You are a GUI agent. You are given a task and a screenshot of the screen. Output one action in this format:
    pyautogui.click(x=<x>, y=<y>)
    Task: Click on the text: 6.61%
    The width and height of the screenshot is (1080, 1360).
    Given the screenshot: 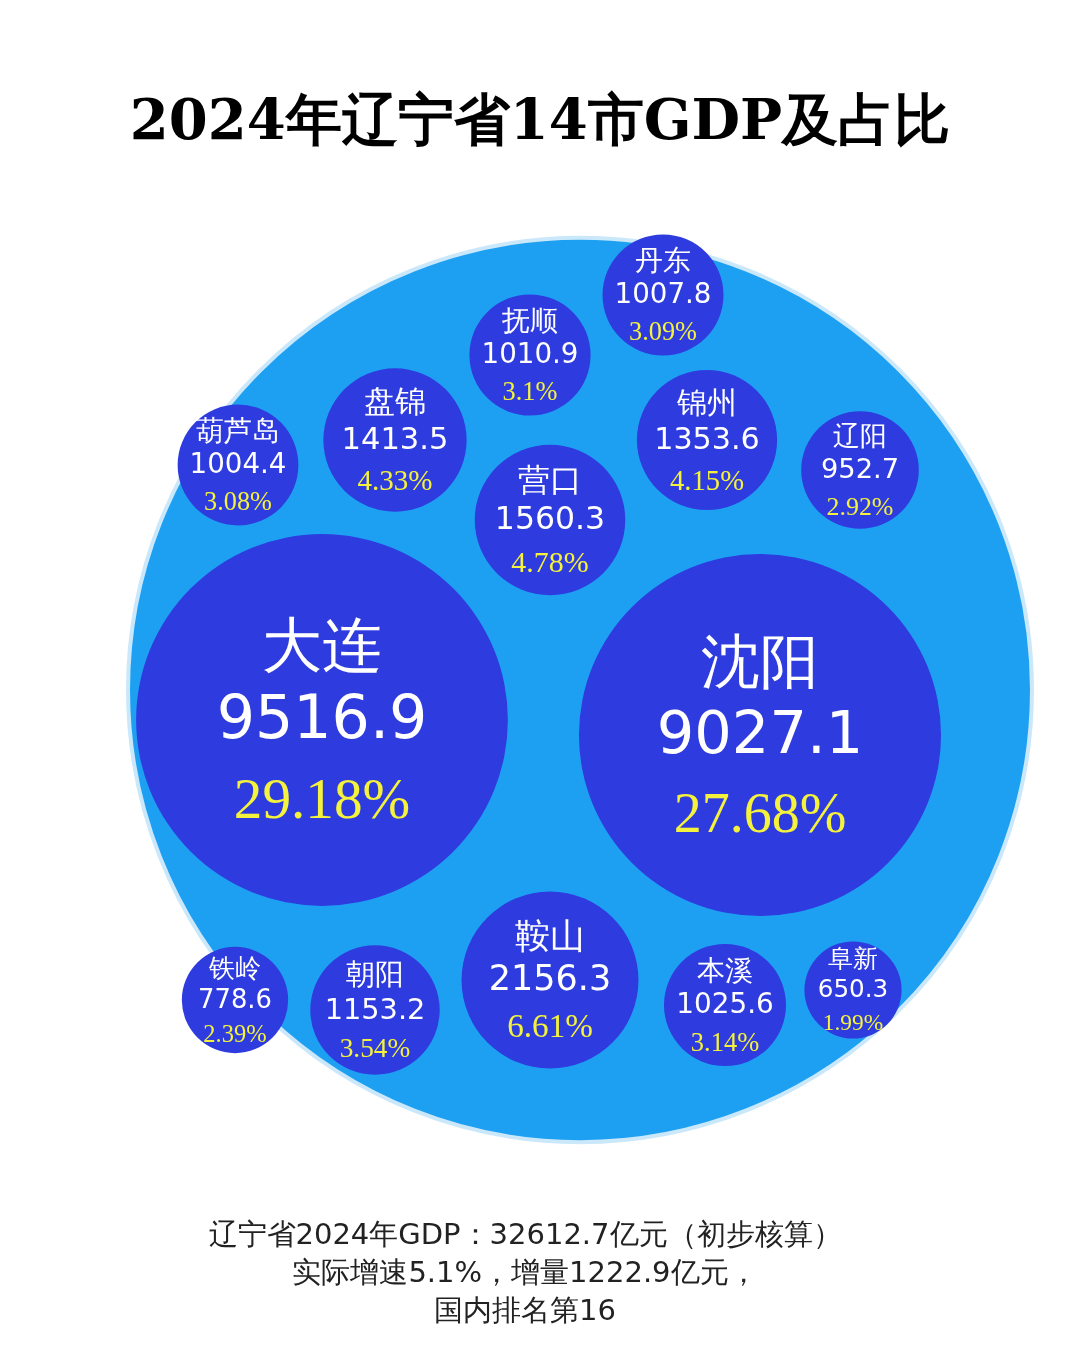 What is the action you would take?
    pyautogui.click(x=550, y=1026)
    